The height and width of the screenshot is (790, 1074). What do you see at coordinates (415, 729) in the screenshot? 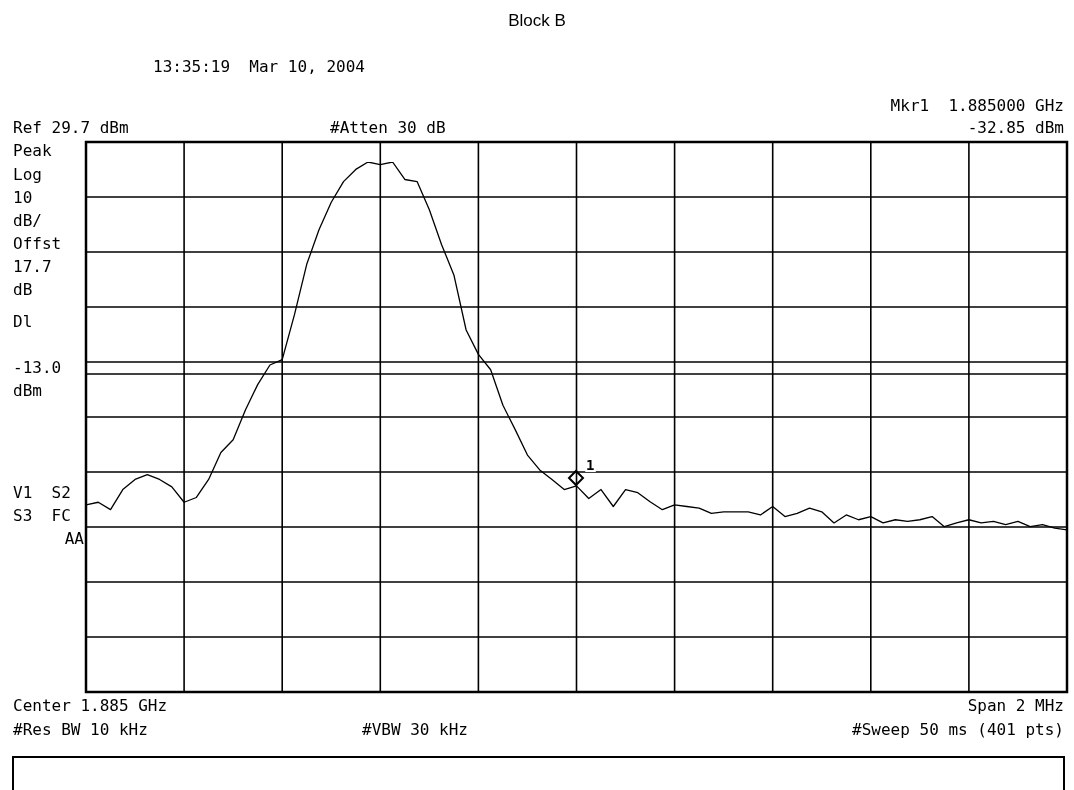
I see `text: #VBW 30 kHz` at bounding box center [415, 729].